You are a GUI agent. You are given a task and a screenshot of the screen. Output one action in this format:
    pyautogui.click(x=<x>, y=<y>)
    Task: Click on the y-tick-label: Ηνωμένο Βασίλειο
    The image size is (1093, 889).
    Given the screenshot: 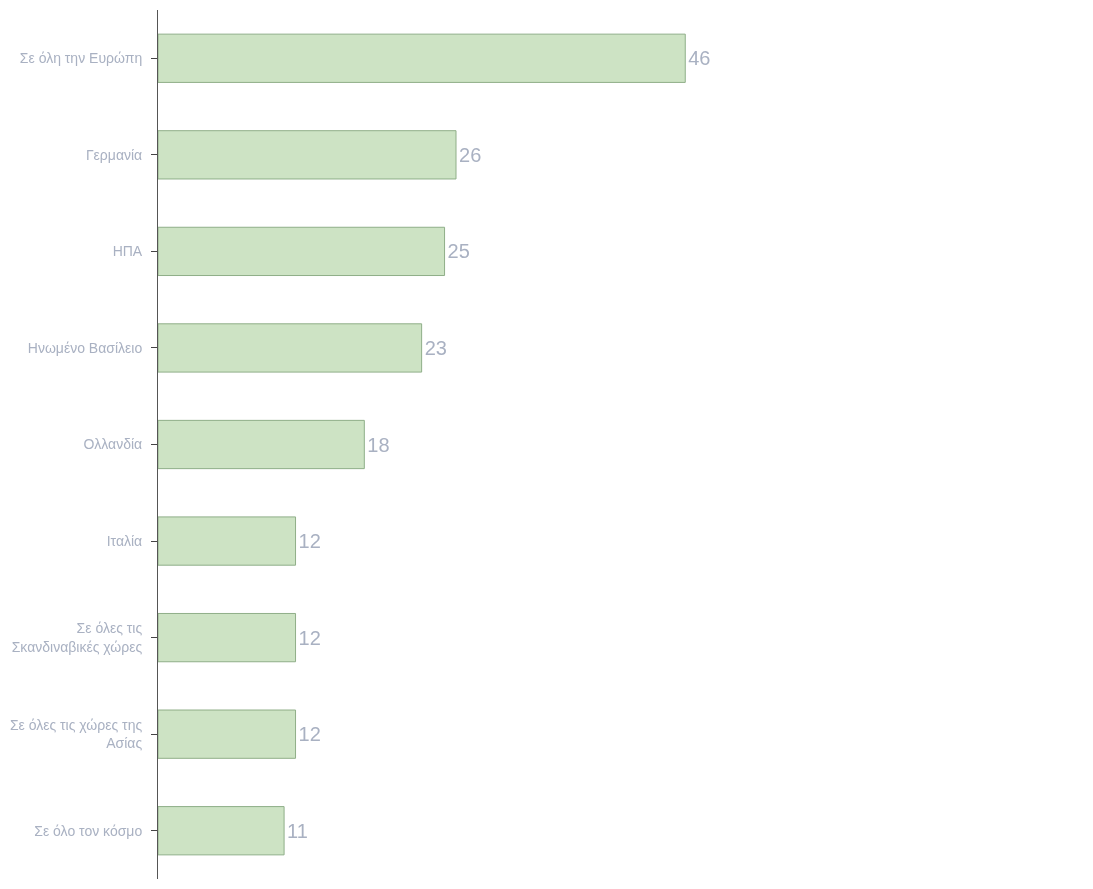 What is the action you would take?
    pyautogui.click(x=85, y=347)
    